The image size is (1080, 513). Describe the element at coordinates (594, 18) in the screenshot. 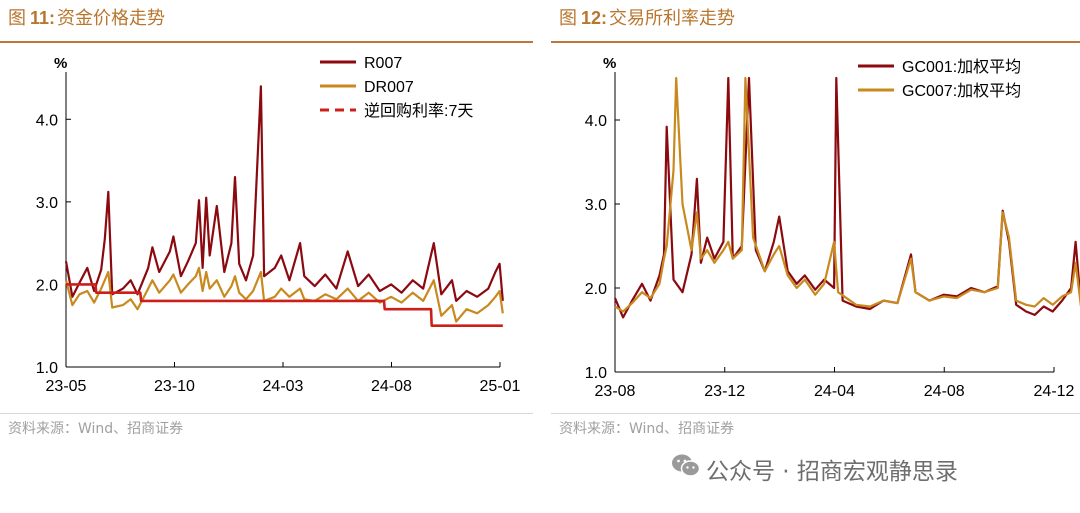

I see `figure-number: 12:` at that location.